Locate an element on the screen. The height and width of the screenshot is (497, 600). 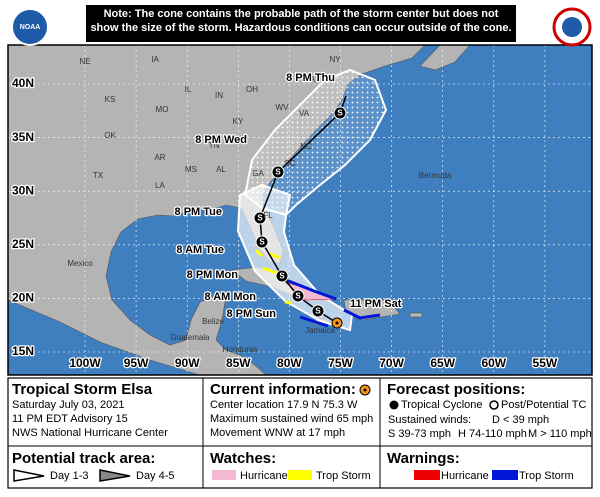
day45-icon is located at coordinates (115, 475).